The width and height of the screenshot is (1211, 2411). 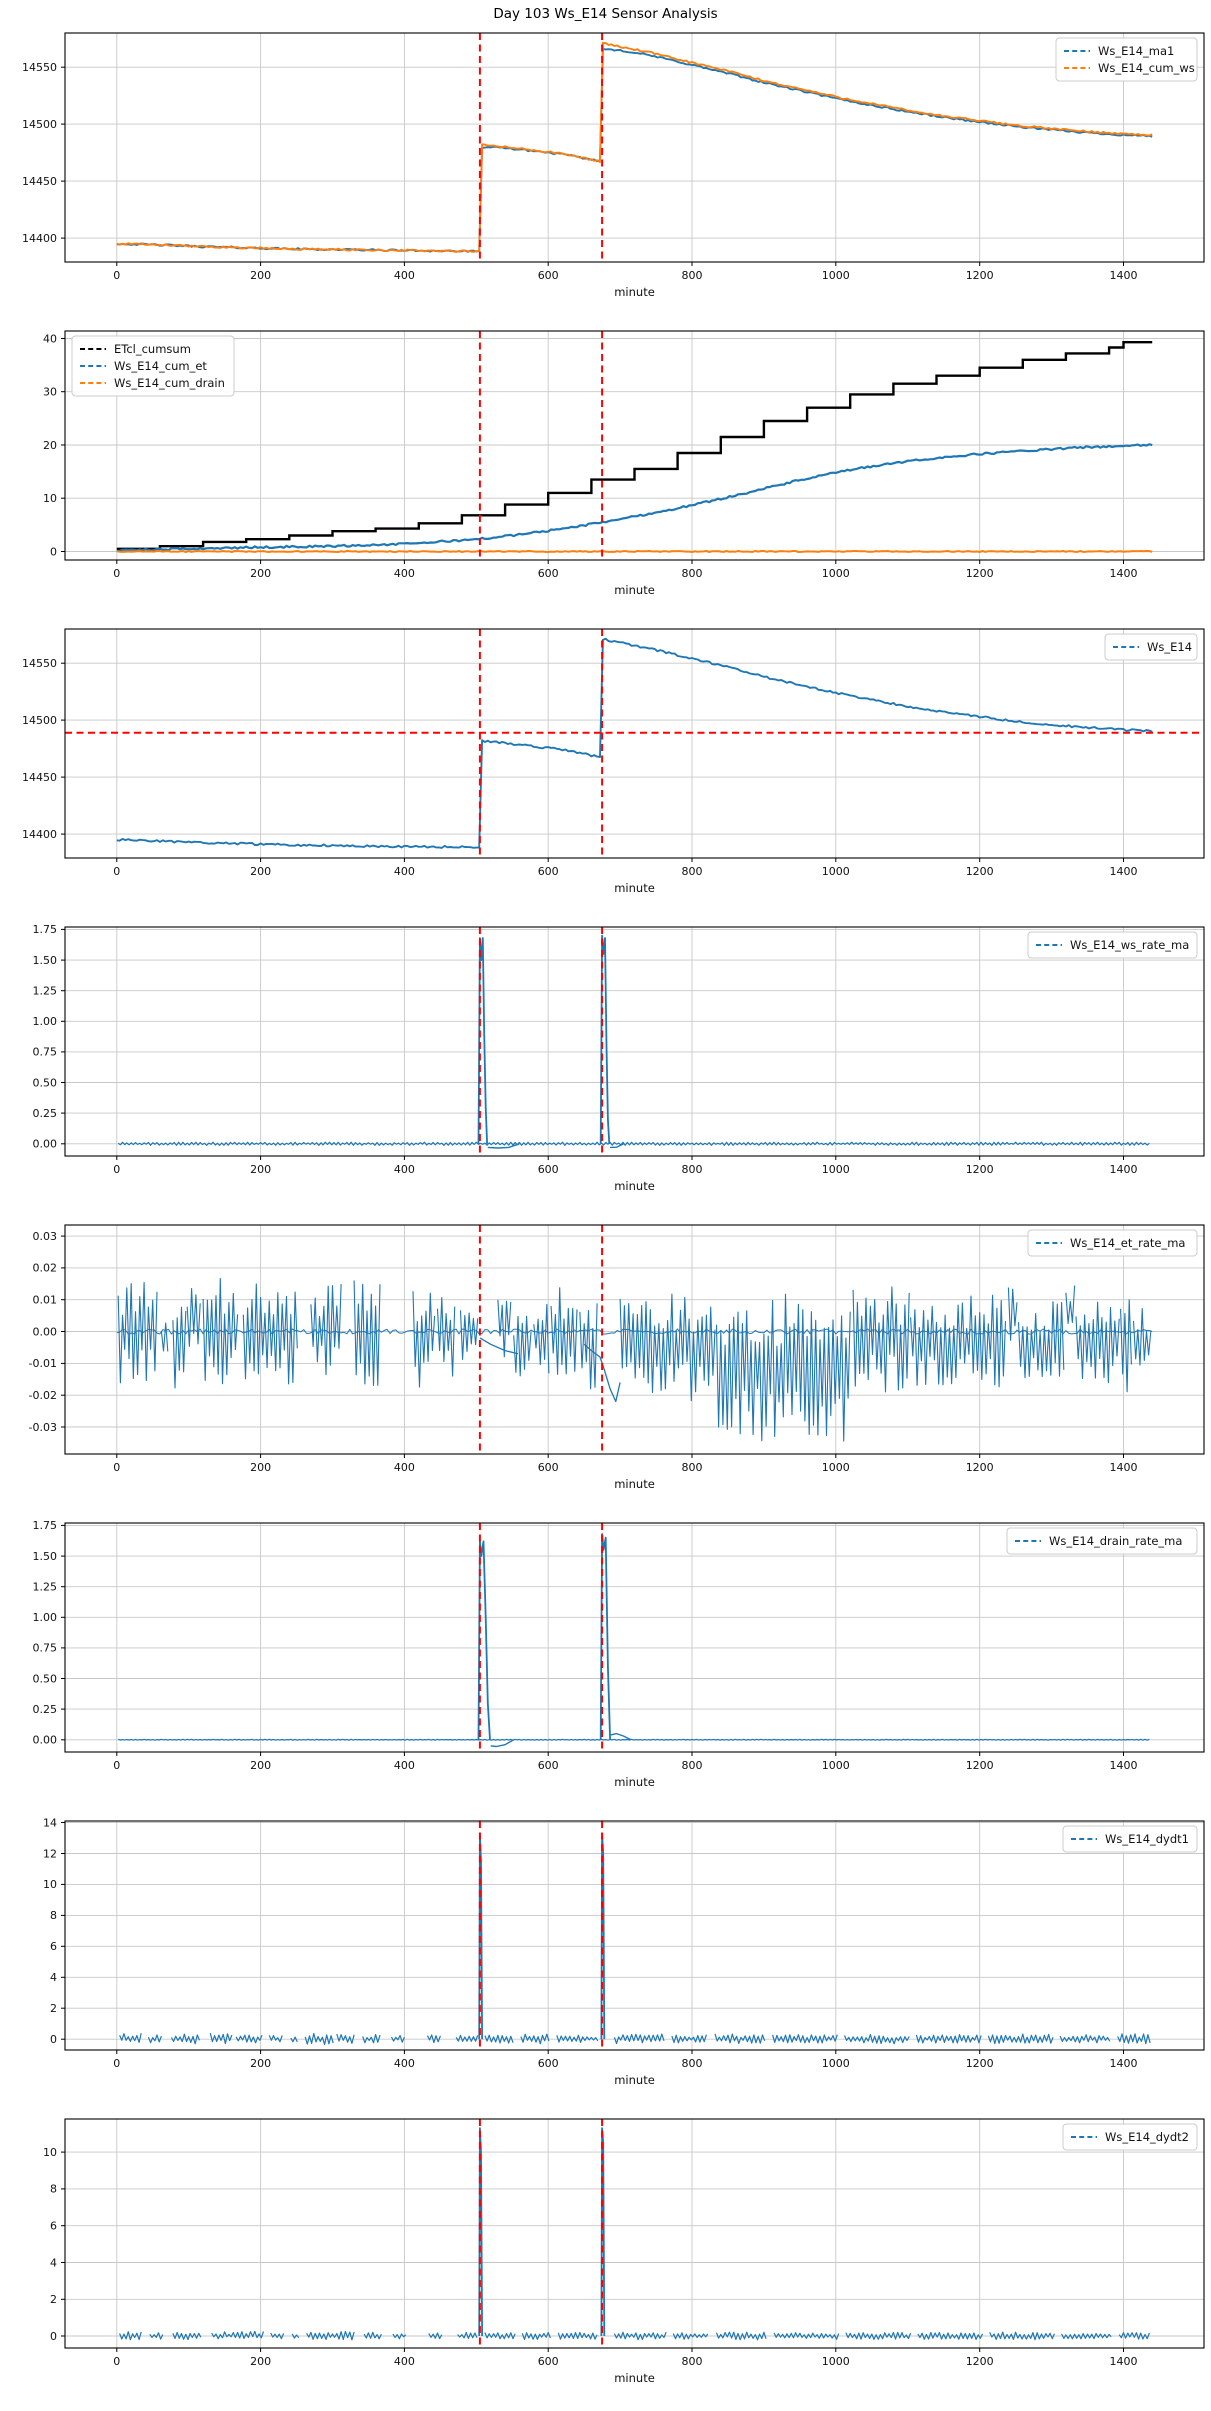 I want to click on svg-text: Ws_E14_drain_rate_ma, so click(x=1115, y=1541).